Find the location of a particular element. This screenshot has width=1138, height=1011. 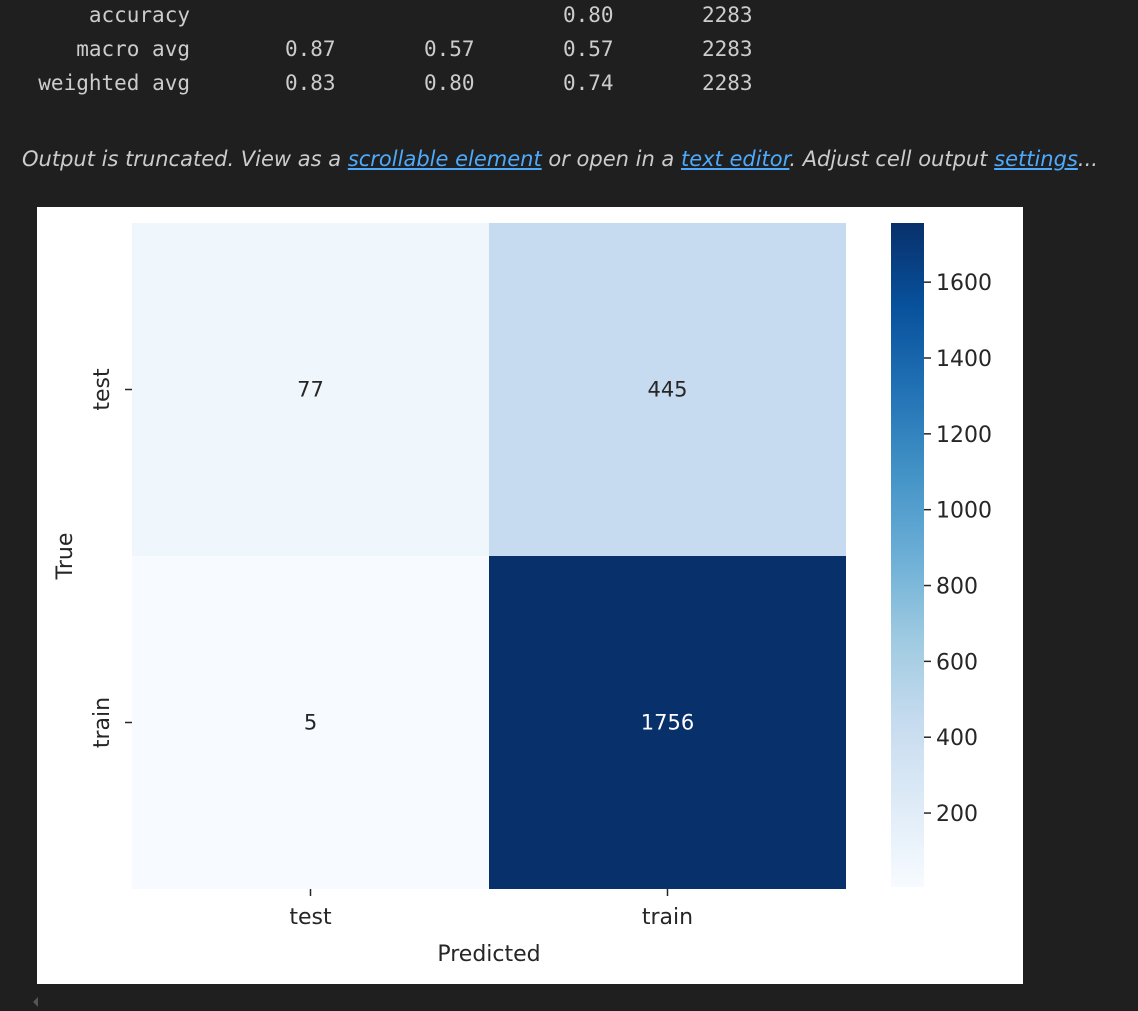

x-tick-label-test: test is located at coordinates (310, 917).